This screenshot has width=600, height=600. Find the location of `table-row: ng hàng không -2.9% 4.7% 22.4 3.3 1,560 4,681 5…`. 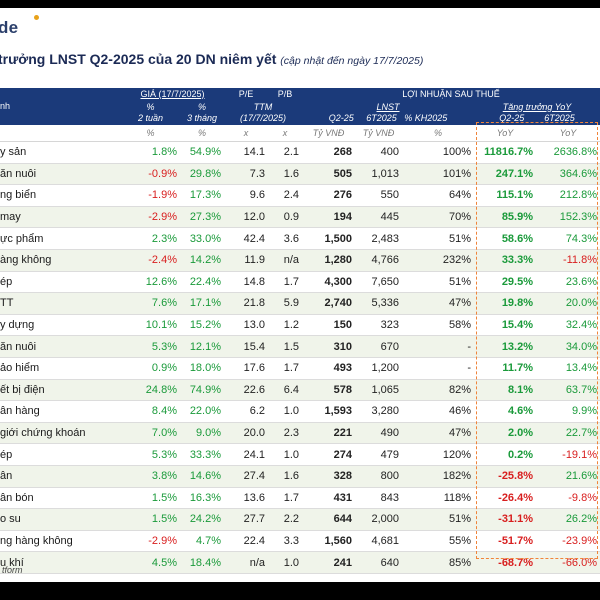

table-row: ng hàng không -2.9% 4.7% 22.4 3.3 1,560 4,681 5… is located at coordinates (300, 541).